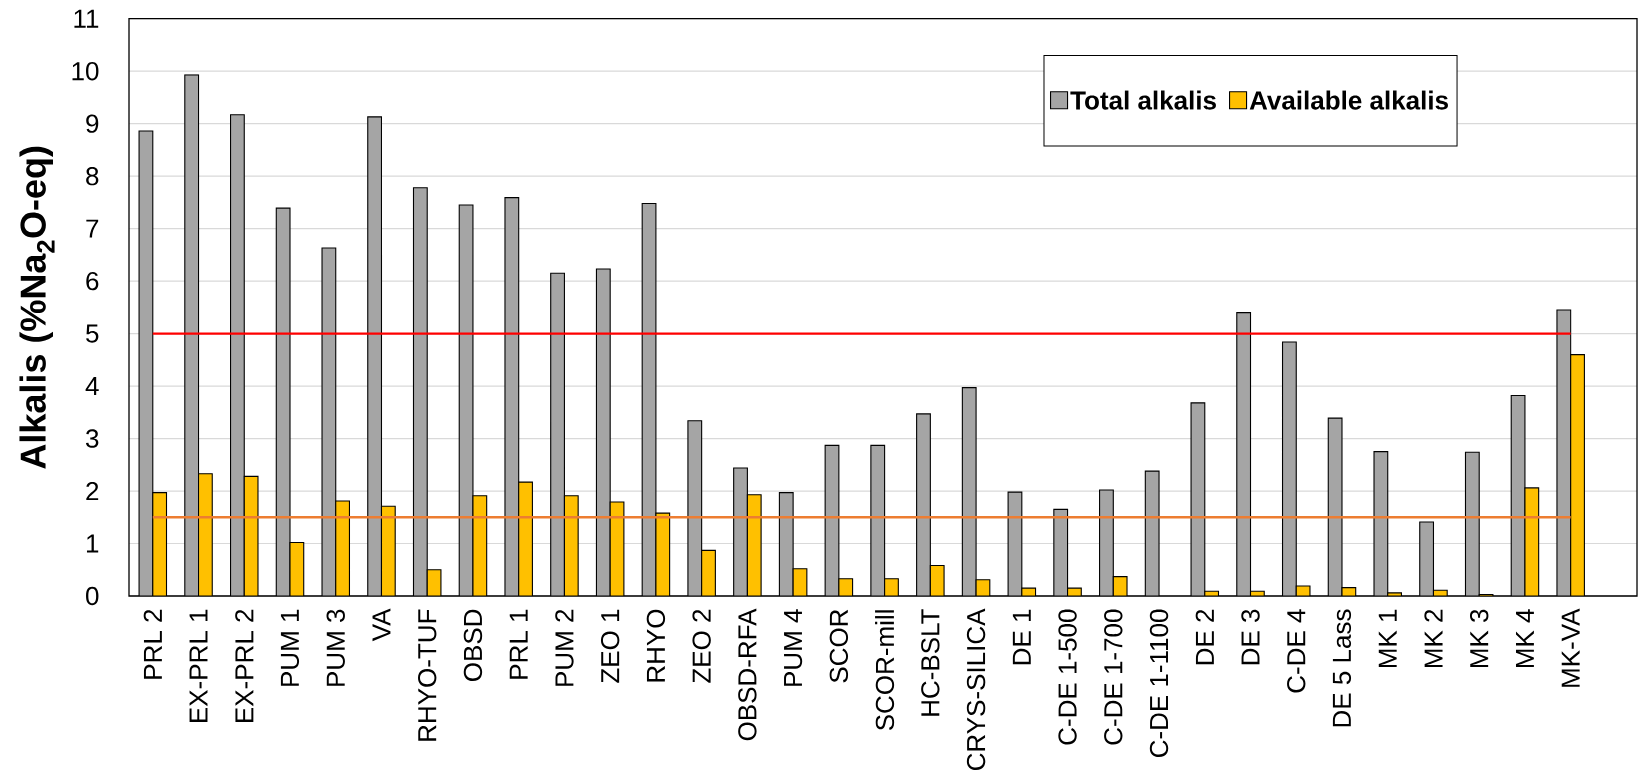  Describe the element at coordinates (92, 281) in the screenshot. I see `y-tick-label: 6` at that location.